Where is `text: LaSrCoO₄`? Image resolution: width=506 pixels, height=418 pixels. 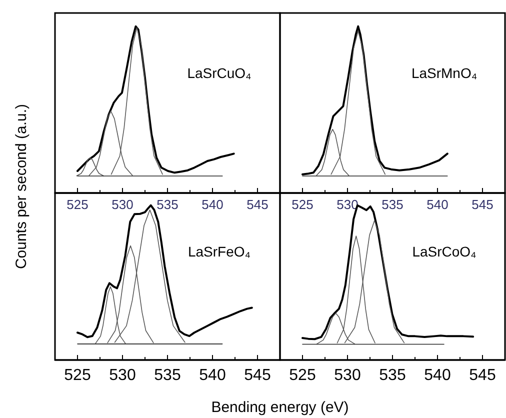 text: LaSrCoO₄ is located at coordinates (444, 251).